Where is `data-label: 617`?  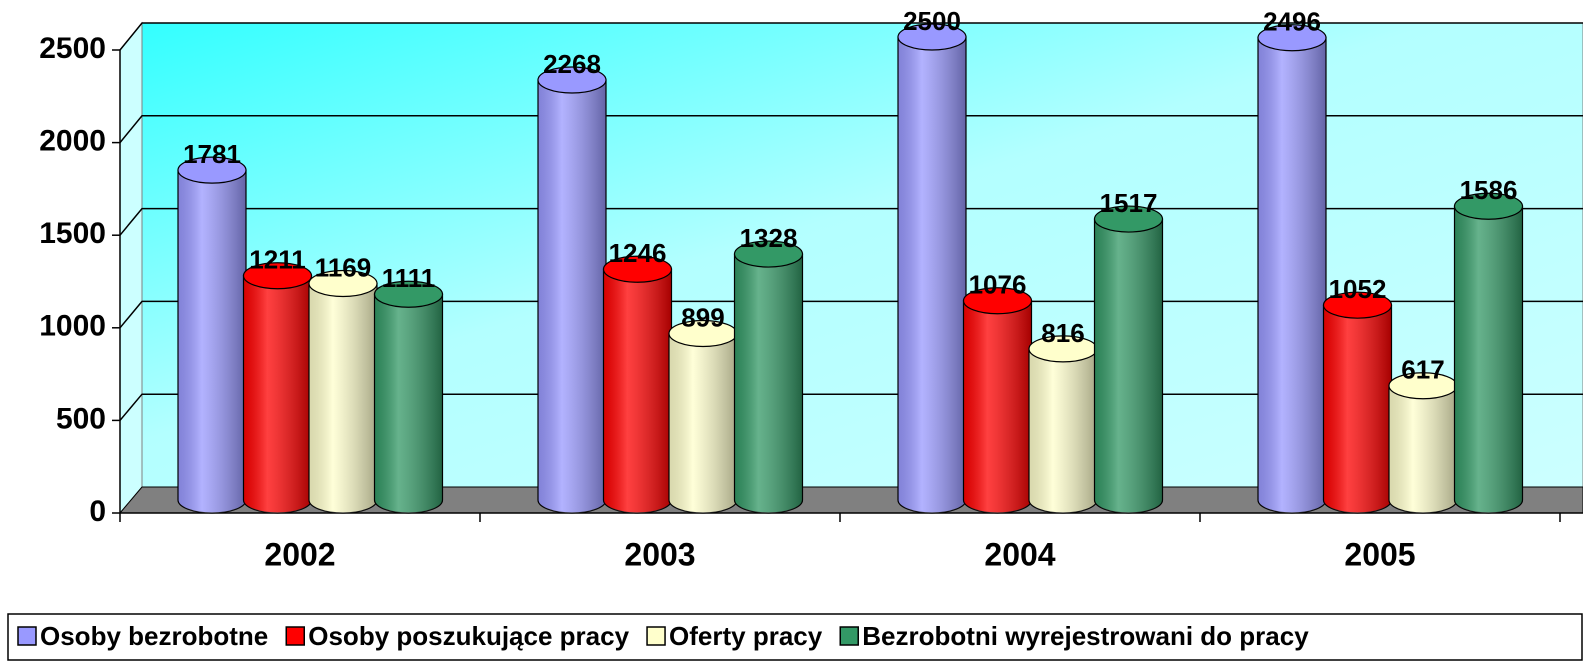 data-label: 617 is located at coordinates (1422, 370).